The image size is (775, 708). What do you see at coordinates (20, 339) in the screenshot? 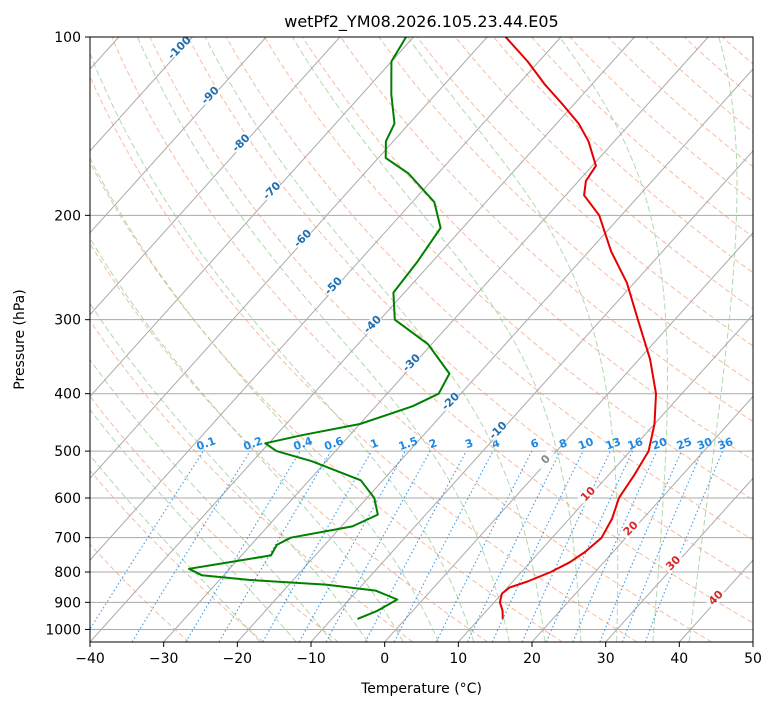
I see `y-axis-label: Pressure (hPa)` at bounding box center [20, 339].